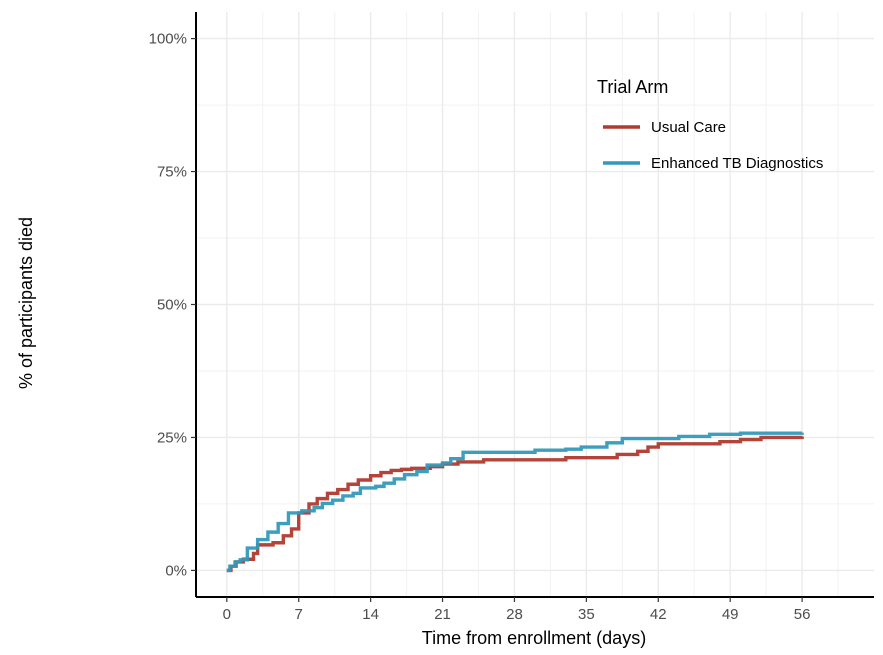 The image size is (883, 655). I want to click on x-tick-label: 21, so click(442, 614).